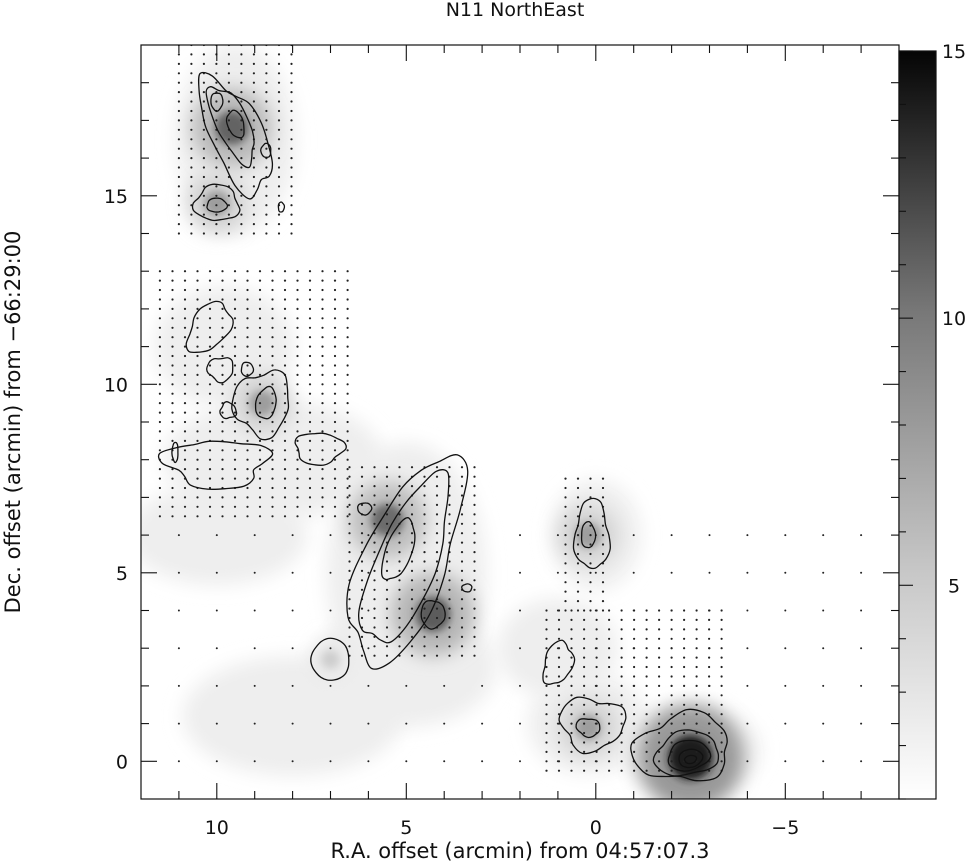 This screenshot has height=866, width=968. Describe the element at coordinates (235, 135) in the screenshot. I see `contour-north-outer` at that location.